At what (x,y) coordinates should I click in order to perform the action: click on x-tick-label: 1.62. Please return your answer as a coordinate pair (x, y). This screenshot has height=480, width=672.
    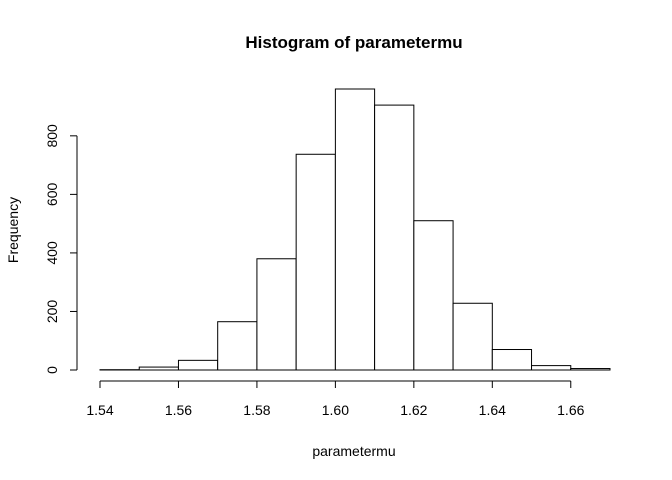
    Looking at the image, I should click on (413, 410).